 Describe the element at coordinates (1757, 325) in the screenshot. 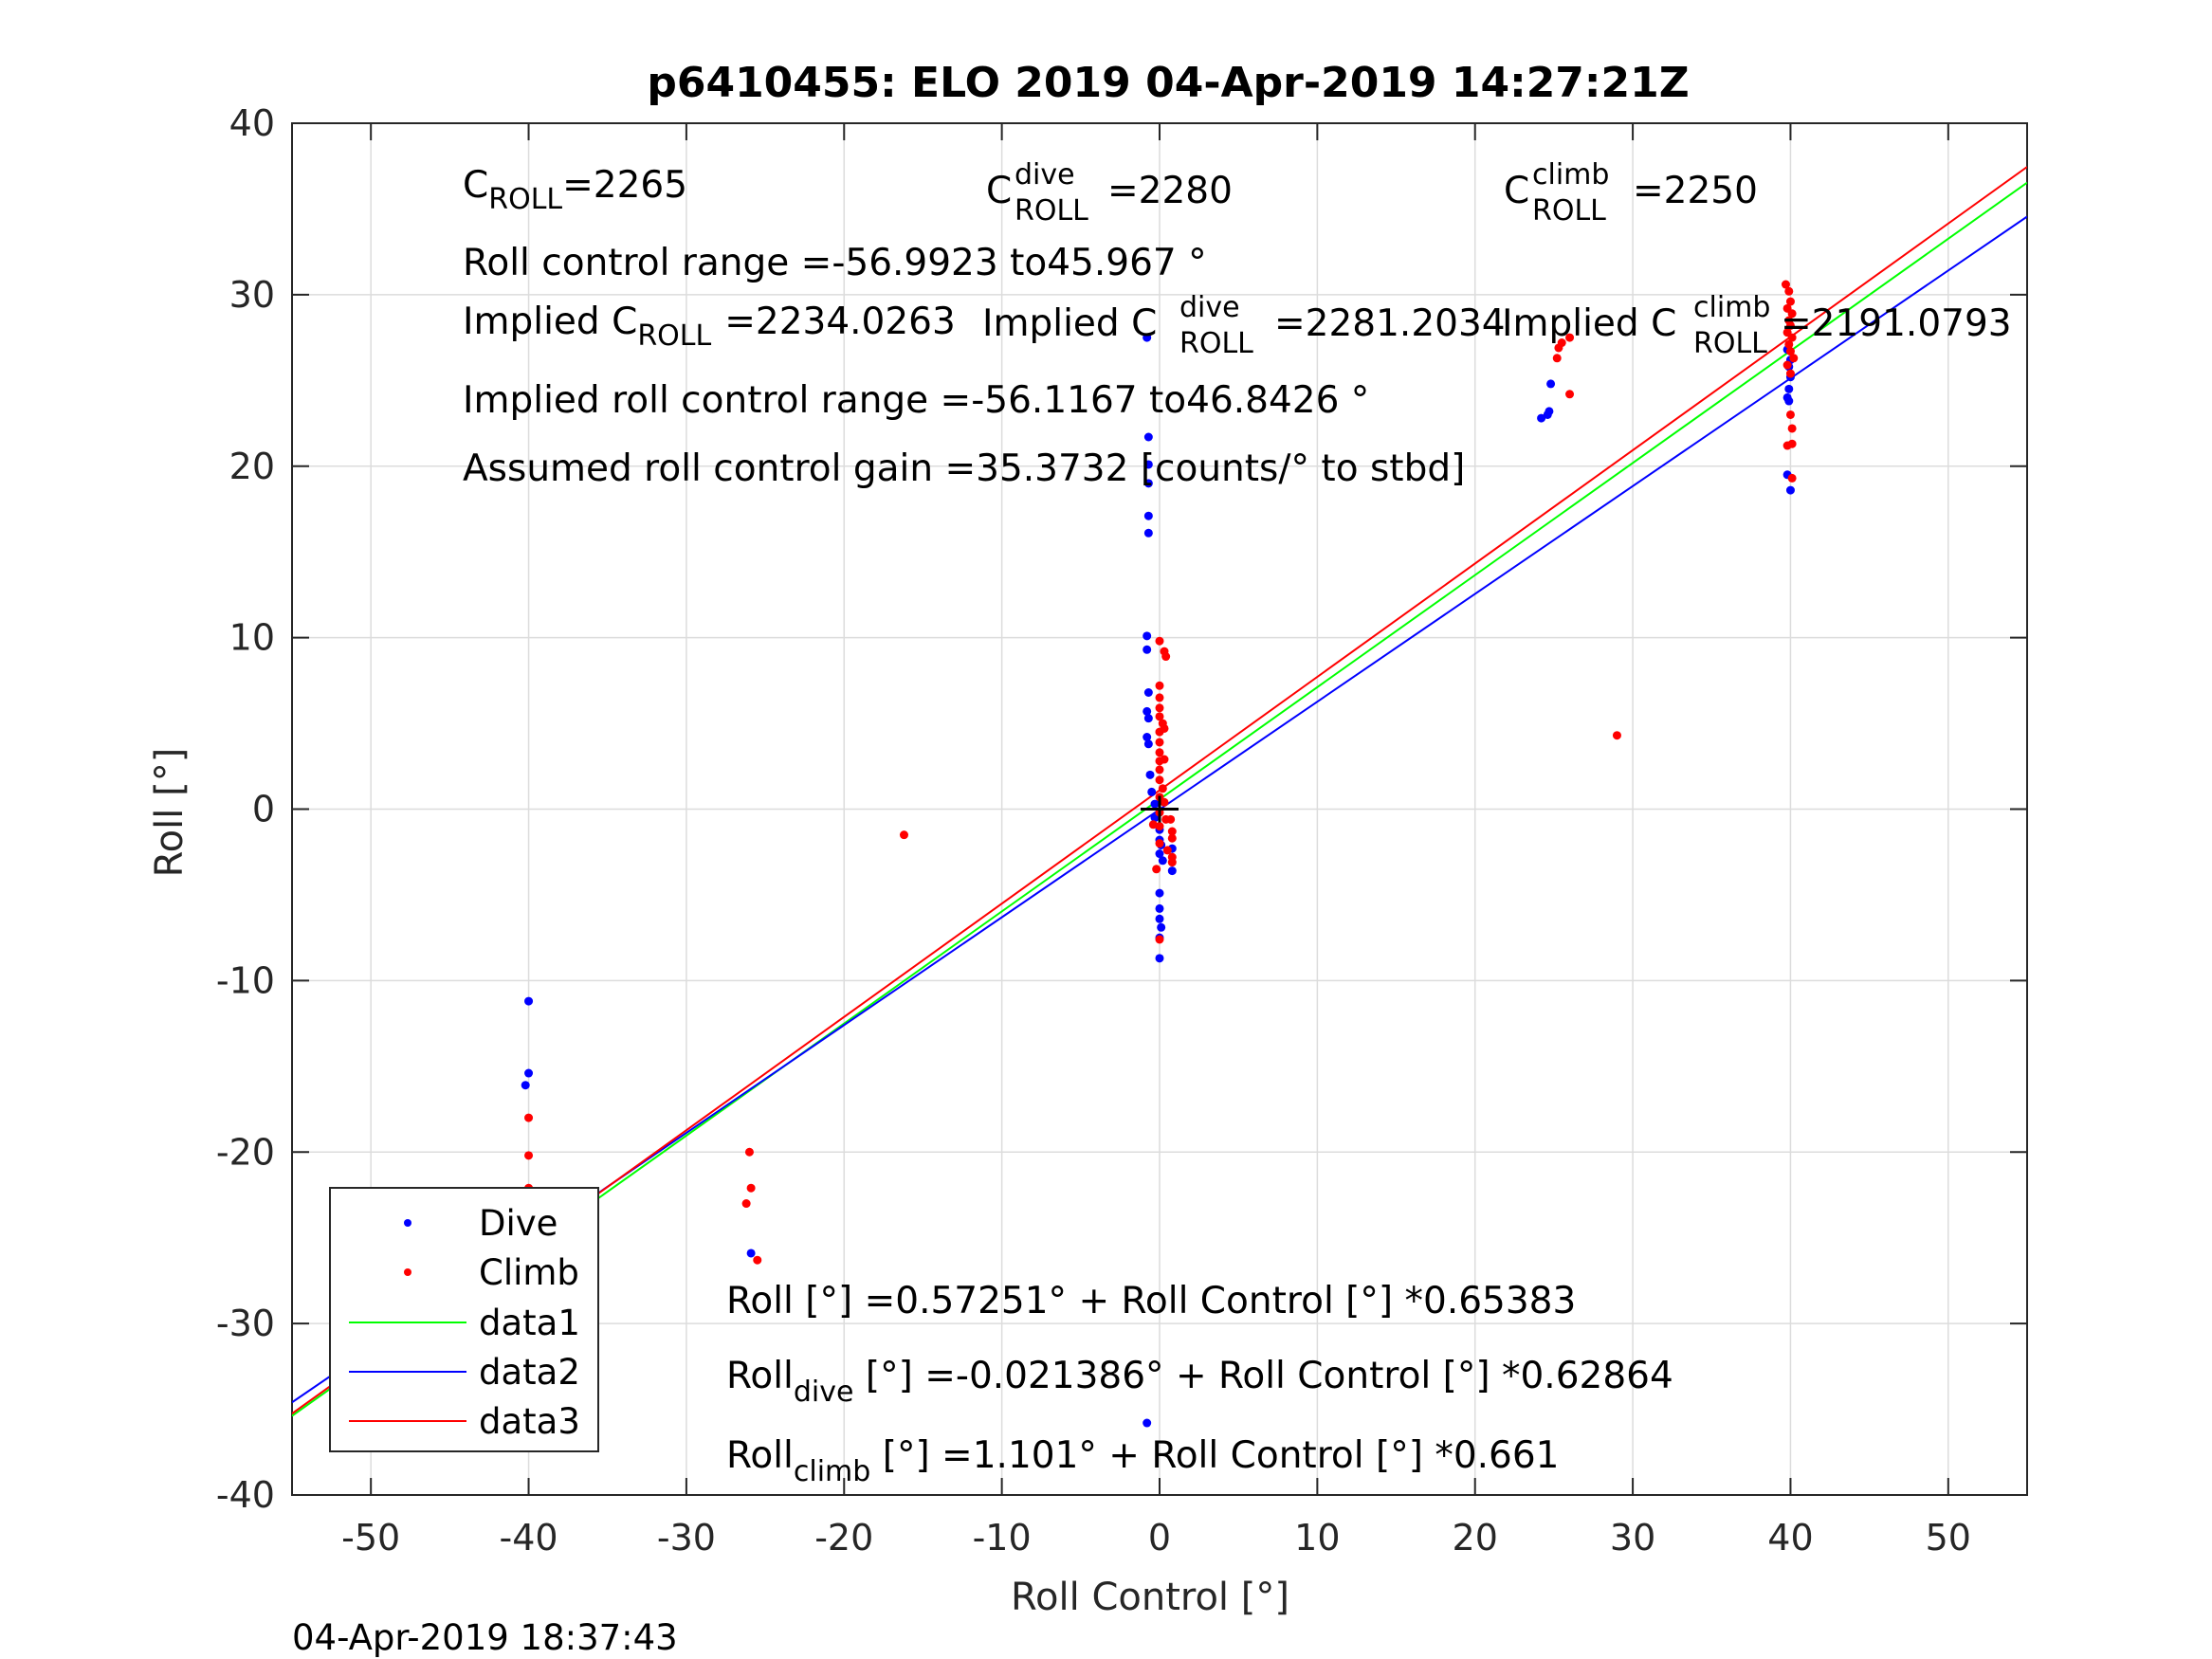

I see `annotation-implied-c-roll-climb: Implied C climb ROLL =2191.0793` at that location.